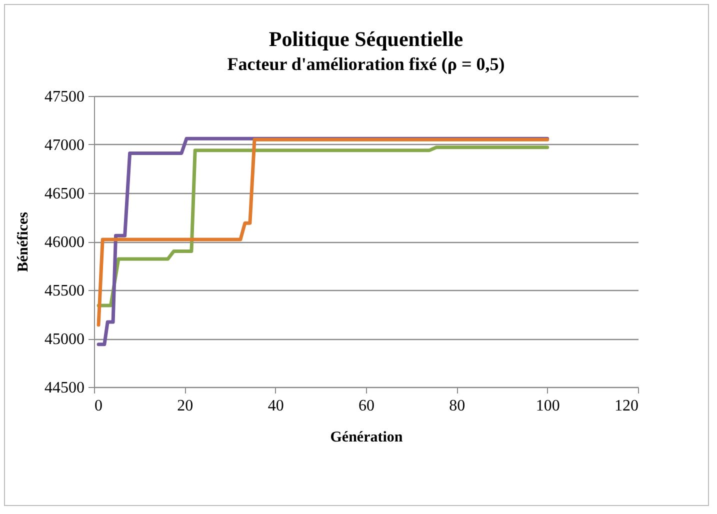 Image resolution: width=717 pixels, height=514 pixels. What do you see at coordinates (366, 39) in the screenshot?
I see `chart-title: Politique Séquentielle` at bounding box center [366, 39].